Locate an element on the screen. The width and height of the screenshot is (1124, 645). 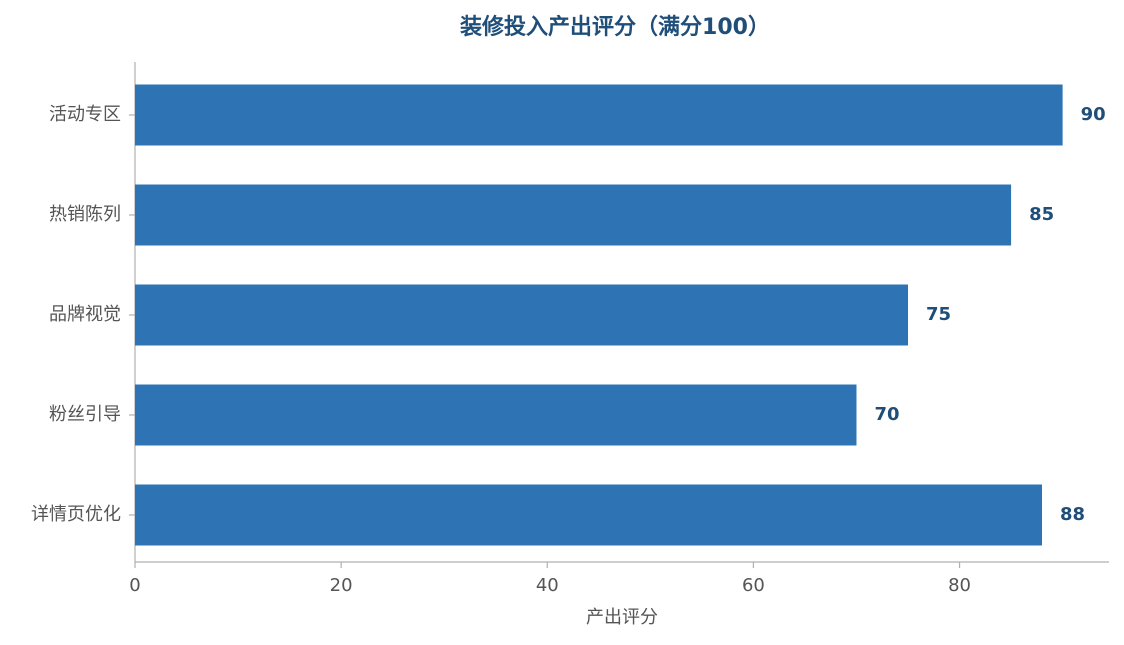
y-tick-label: 活动专区 is located at coordinates (85, 114).